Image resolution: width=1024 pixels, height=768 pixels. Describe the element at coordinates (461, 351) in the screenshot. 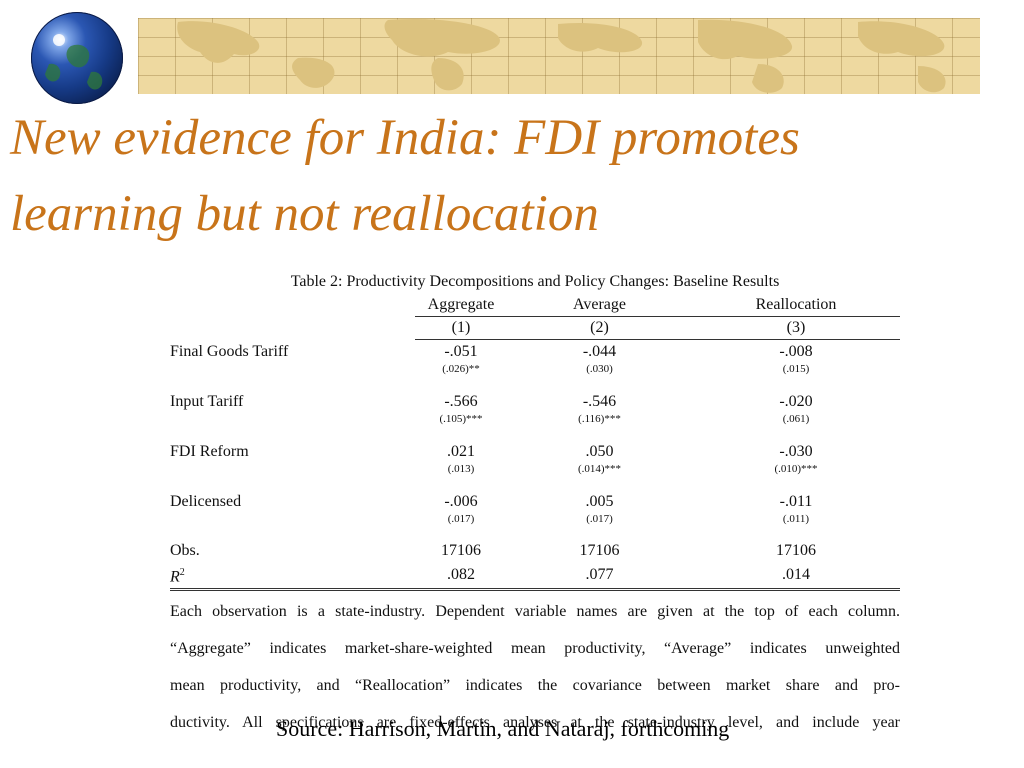

I see `coefficient: -.051` at that location.